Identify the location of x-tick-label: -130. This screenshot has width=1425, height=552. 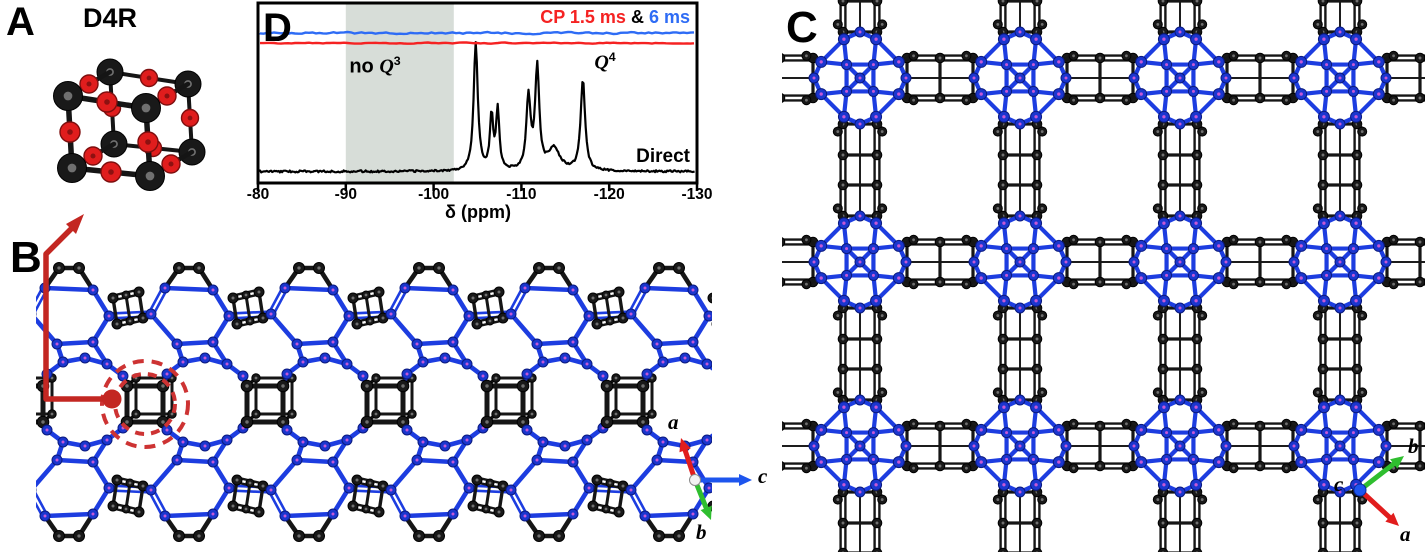
(697, 194).